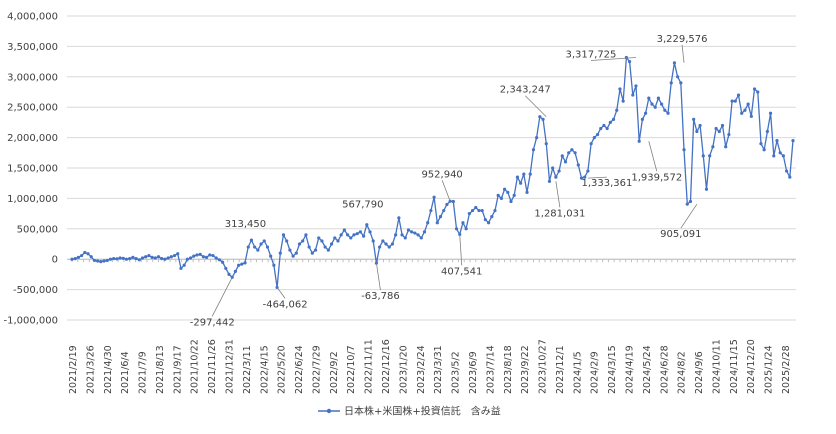 The width and height of the screenshot is (836, 434). Describe the element at coordinates (380, 296) in the screenshot. I see `annotation-label: -63,786` at that location.